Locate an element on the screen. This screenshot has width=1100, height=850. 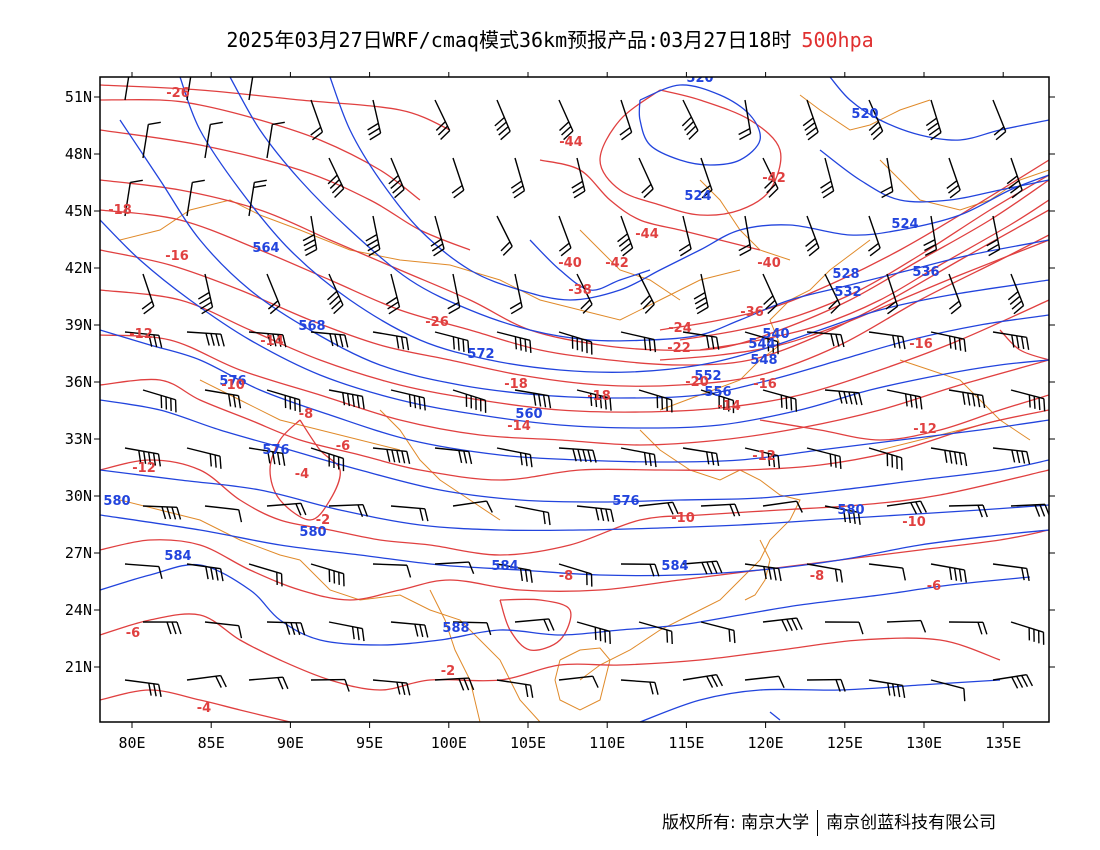
height-label: 560 is located at coordinates (528, 414).